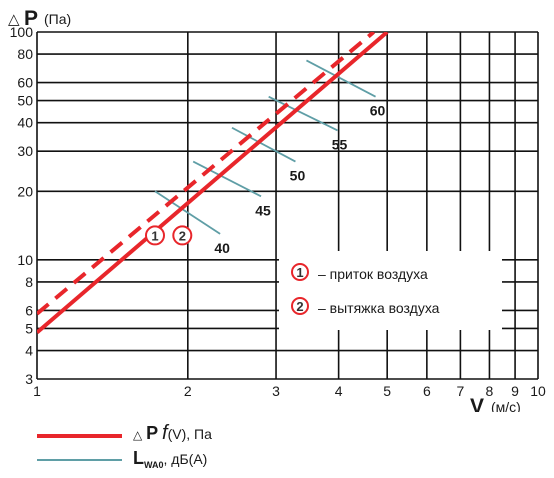  What do you see at coordinates (298, 176) in the screenshot?
I see `lwa-label-50: 50` at bounding box center [298, 176].